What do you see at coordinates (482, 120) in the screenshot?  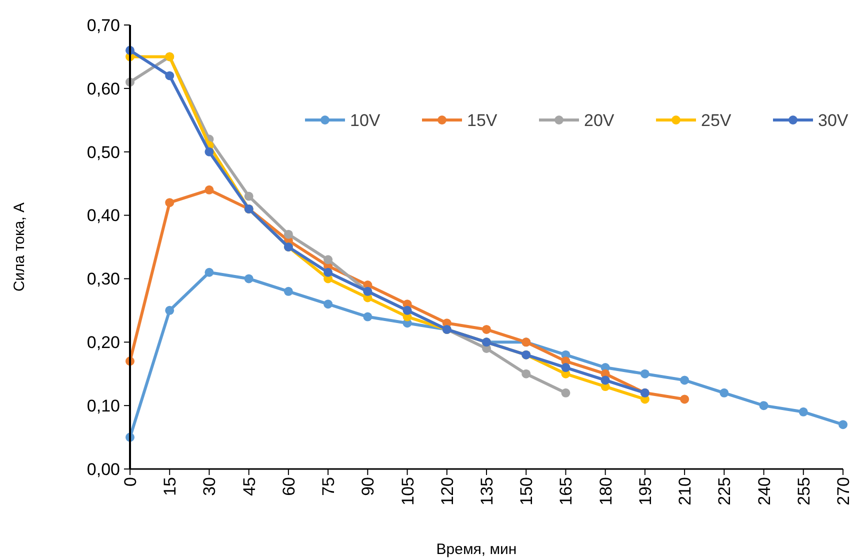 I see `legend-label: 15V` at bounding box center [482, 120].